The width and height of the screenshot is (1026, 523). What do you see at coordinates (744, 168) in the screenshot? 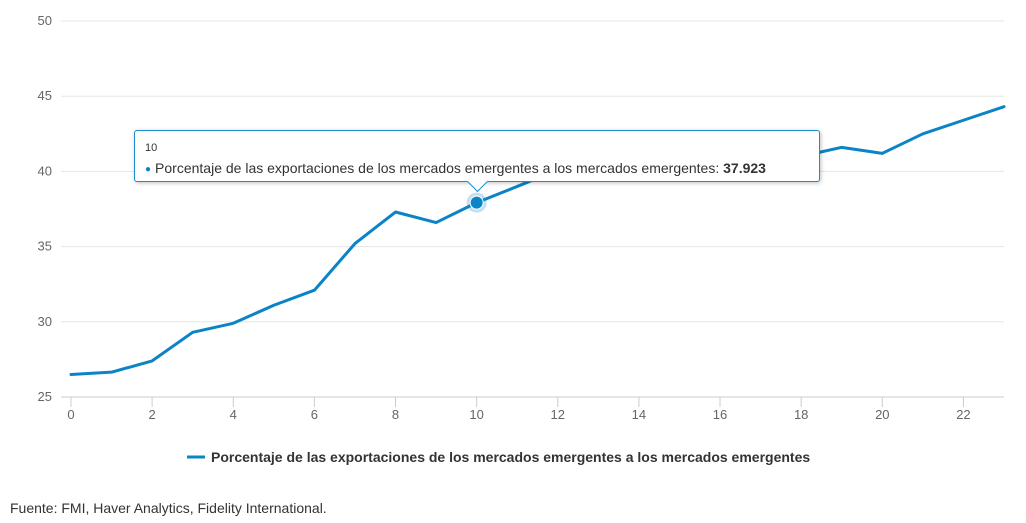
I see `tooltip-value: 37.923` at bounding box center [744, 168].